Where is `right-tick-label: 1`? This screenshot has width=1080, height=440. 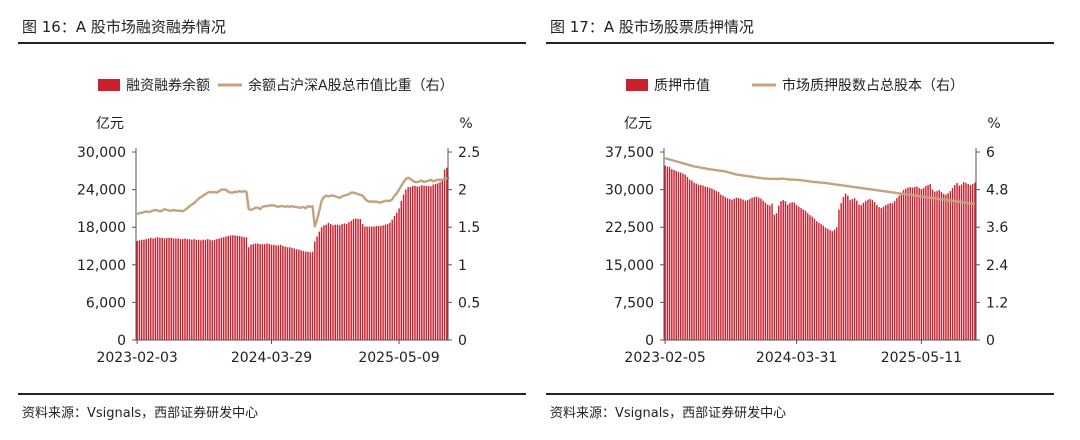 right-tick-label: 1 is located at coordinates (462, 266).